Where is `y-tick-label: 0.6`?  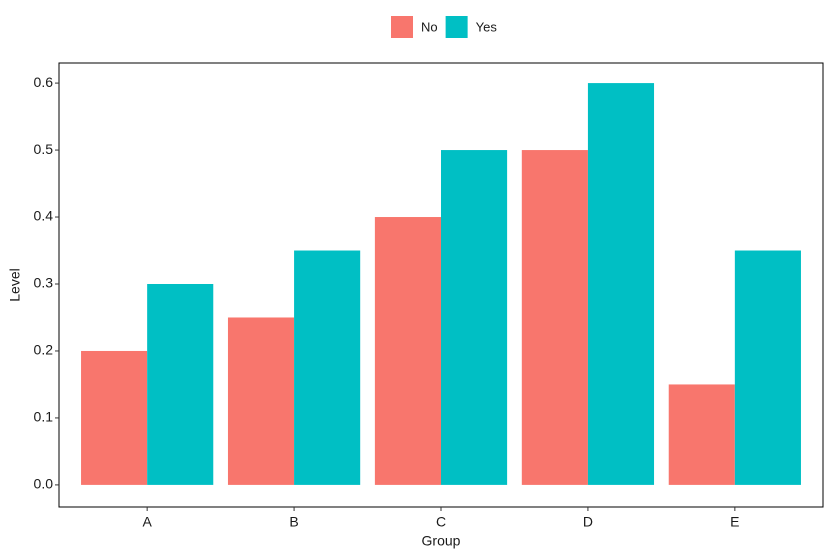 y-tick-label: 0.6 is located at coordinates (44, 82).